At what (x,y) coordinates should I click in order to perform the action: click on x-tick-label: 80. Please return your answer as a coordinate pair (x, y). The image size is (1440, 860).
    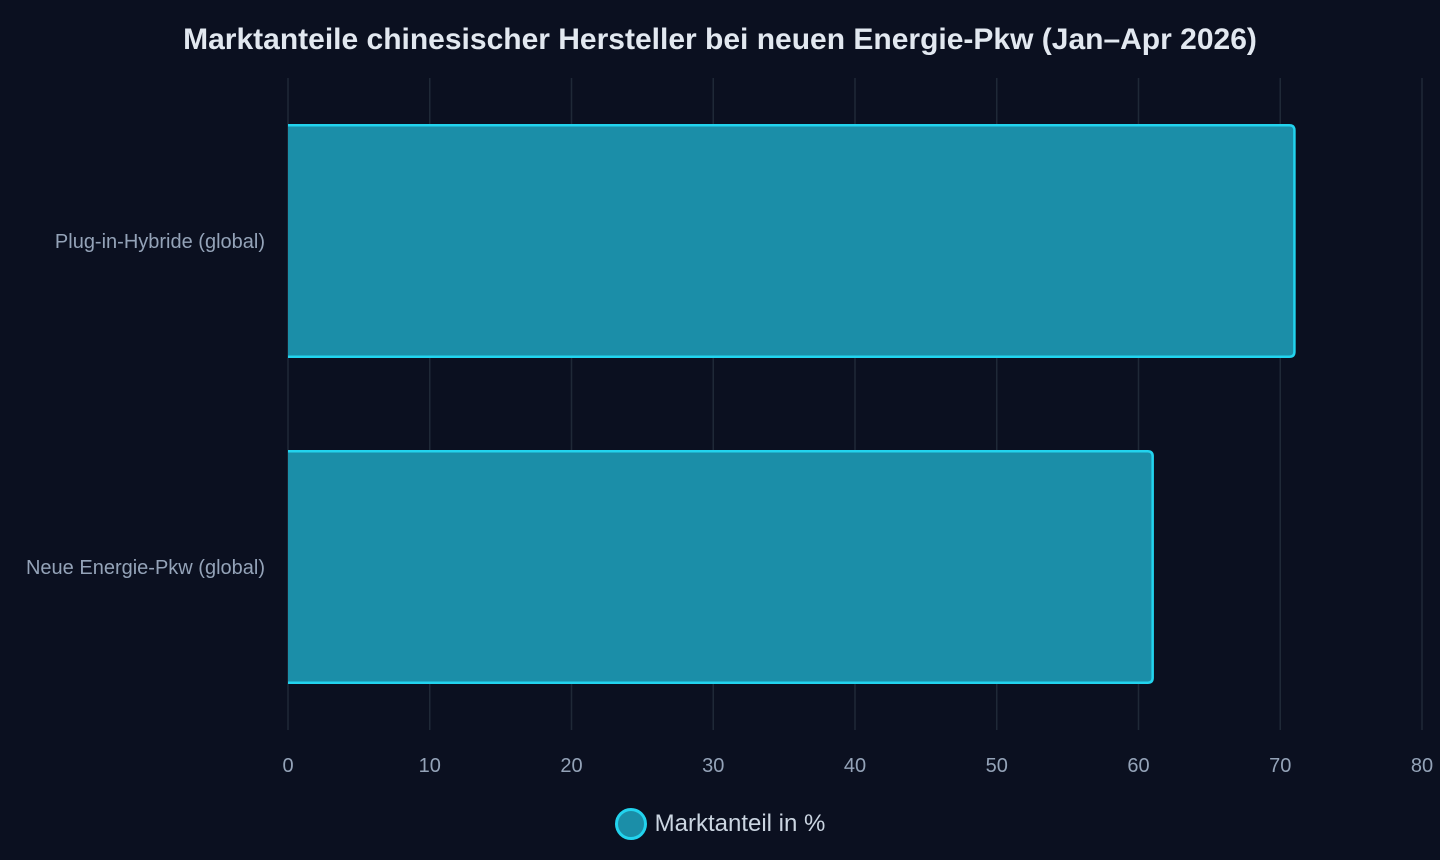
    Looking at the image, I should click on (1422, 766).